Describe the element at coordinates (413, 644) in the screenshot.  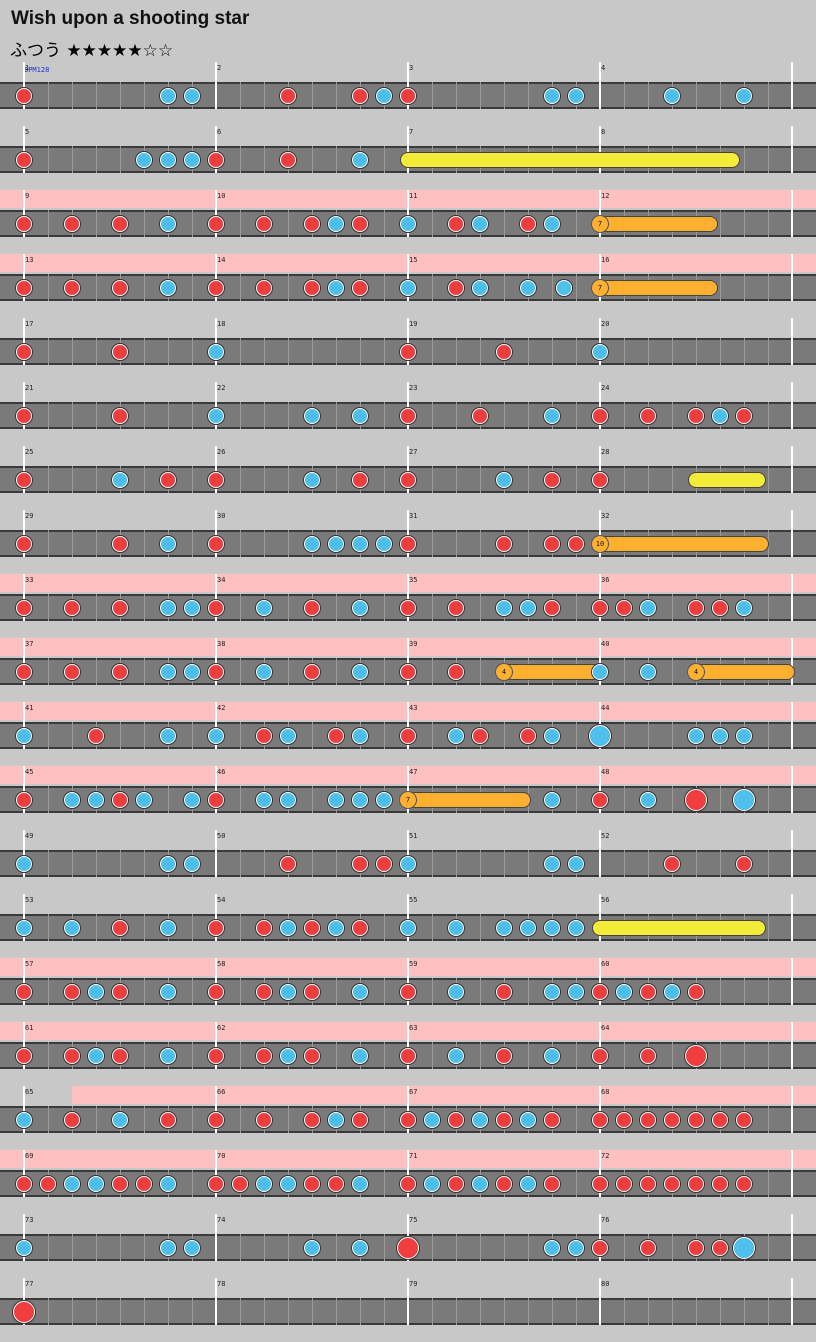
I see `measure-number: 39` at that location.